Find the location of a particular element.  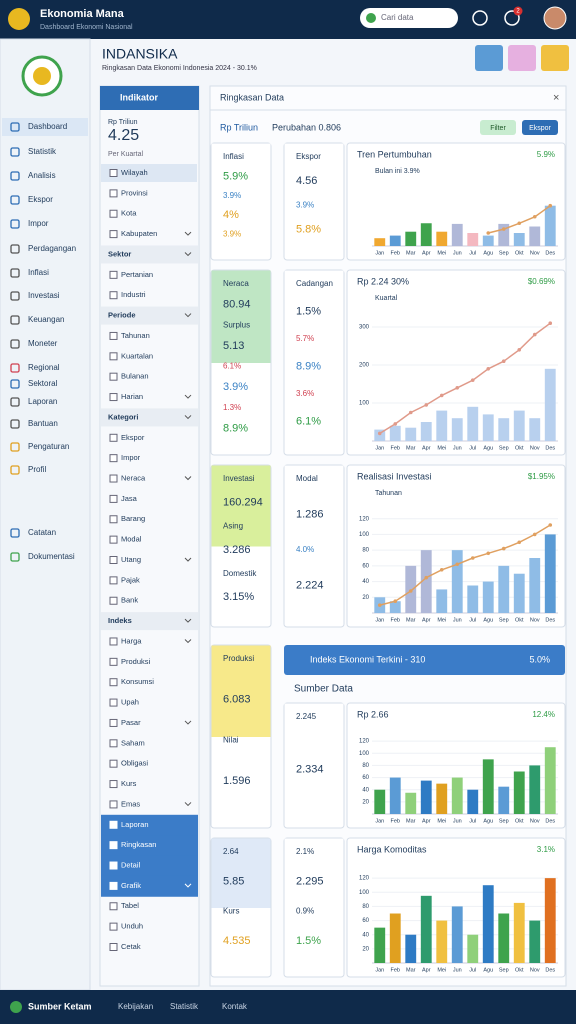

filter-item: Produksi is located at coordinates (136, 661).